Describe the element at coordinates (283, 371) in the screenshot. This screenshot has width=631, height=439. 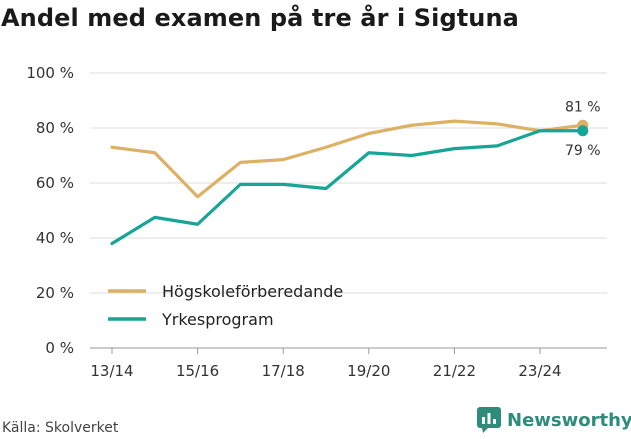
I see `x-tick-label: 17/18` at that location.